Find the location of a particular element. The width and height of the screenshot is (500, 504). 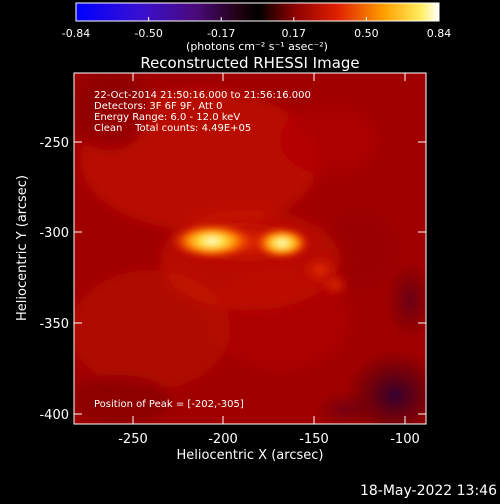

info-line: 22-Oct-2014 21:50:16.000 to 21:56:16.000 is located at coordinates (202, 95).